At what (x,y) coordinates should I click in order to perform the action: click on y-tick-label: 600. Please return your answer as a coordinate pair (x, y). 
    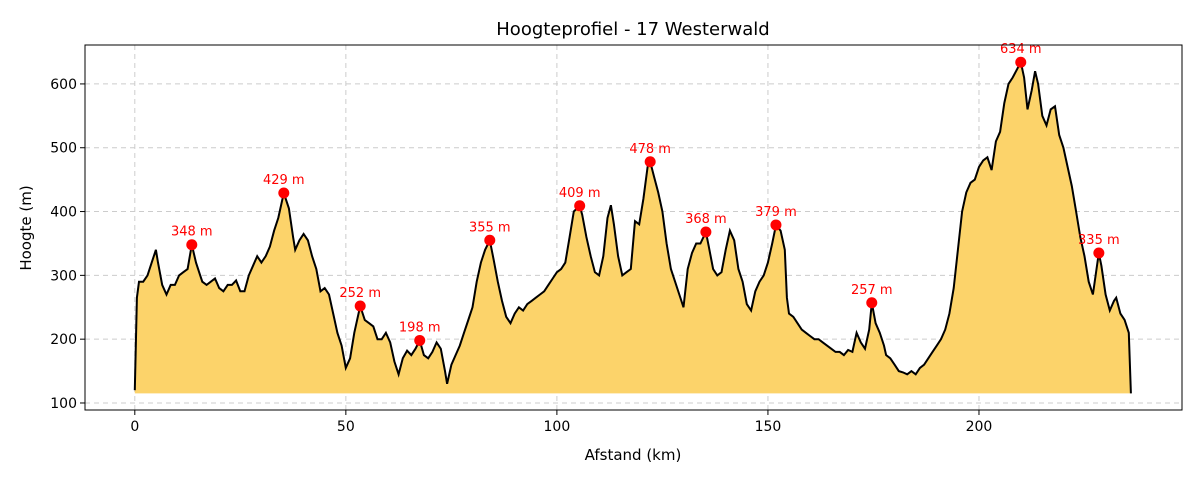
    Looking at the image, I should click on (63, 85).